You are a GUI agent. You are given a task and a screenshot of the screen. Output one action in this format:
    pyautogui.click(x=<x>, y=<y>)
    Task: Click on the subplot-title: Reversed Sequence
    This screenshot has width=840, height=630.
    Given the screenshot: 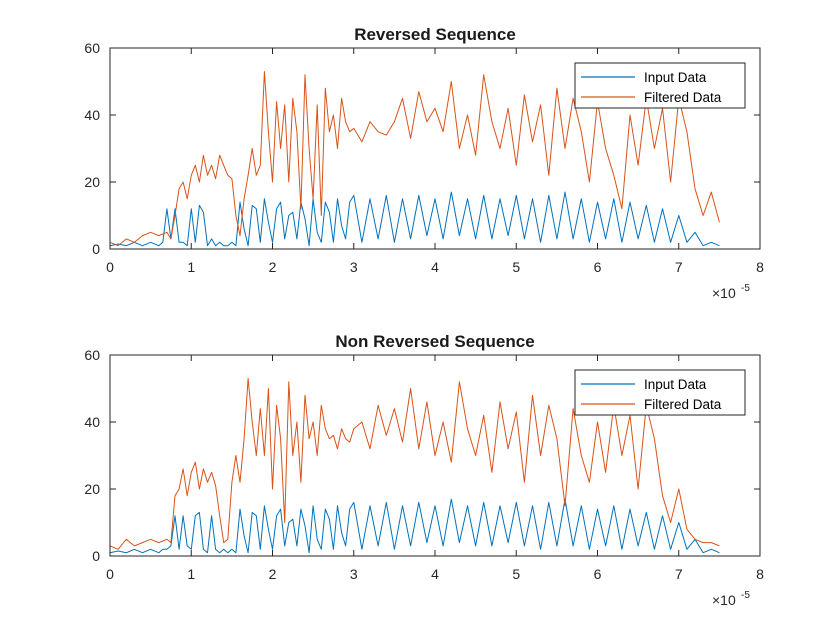 What is the action you would take?
    pyautogui.click(x=435, y=34)
    